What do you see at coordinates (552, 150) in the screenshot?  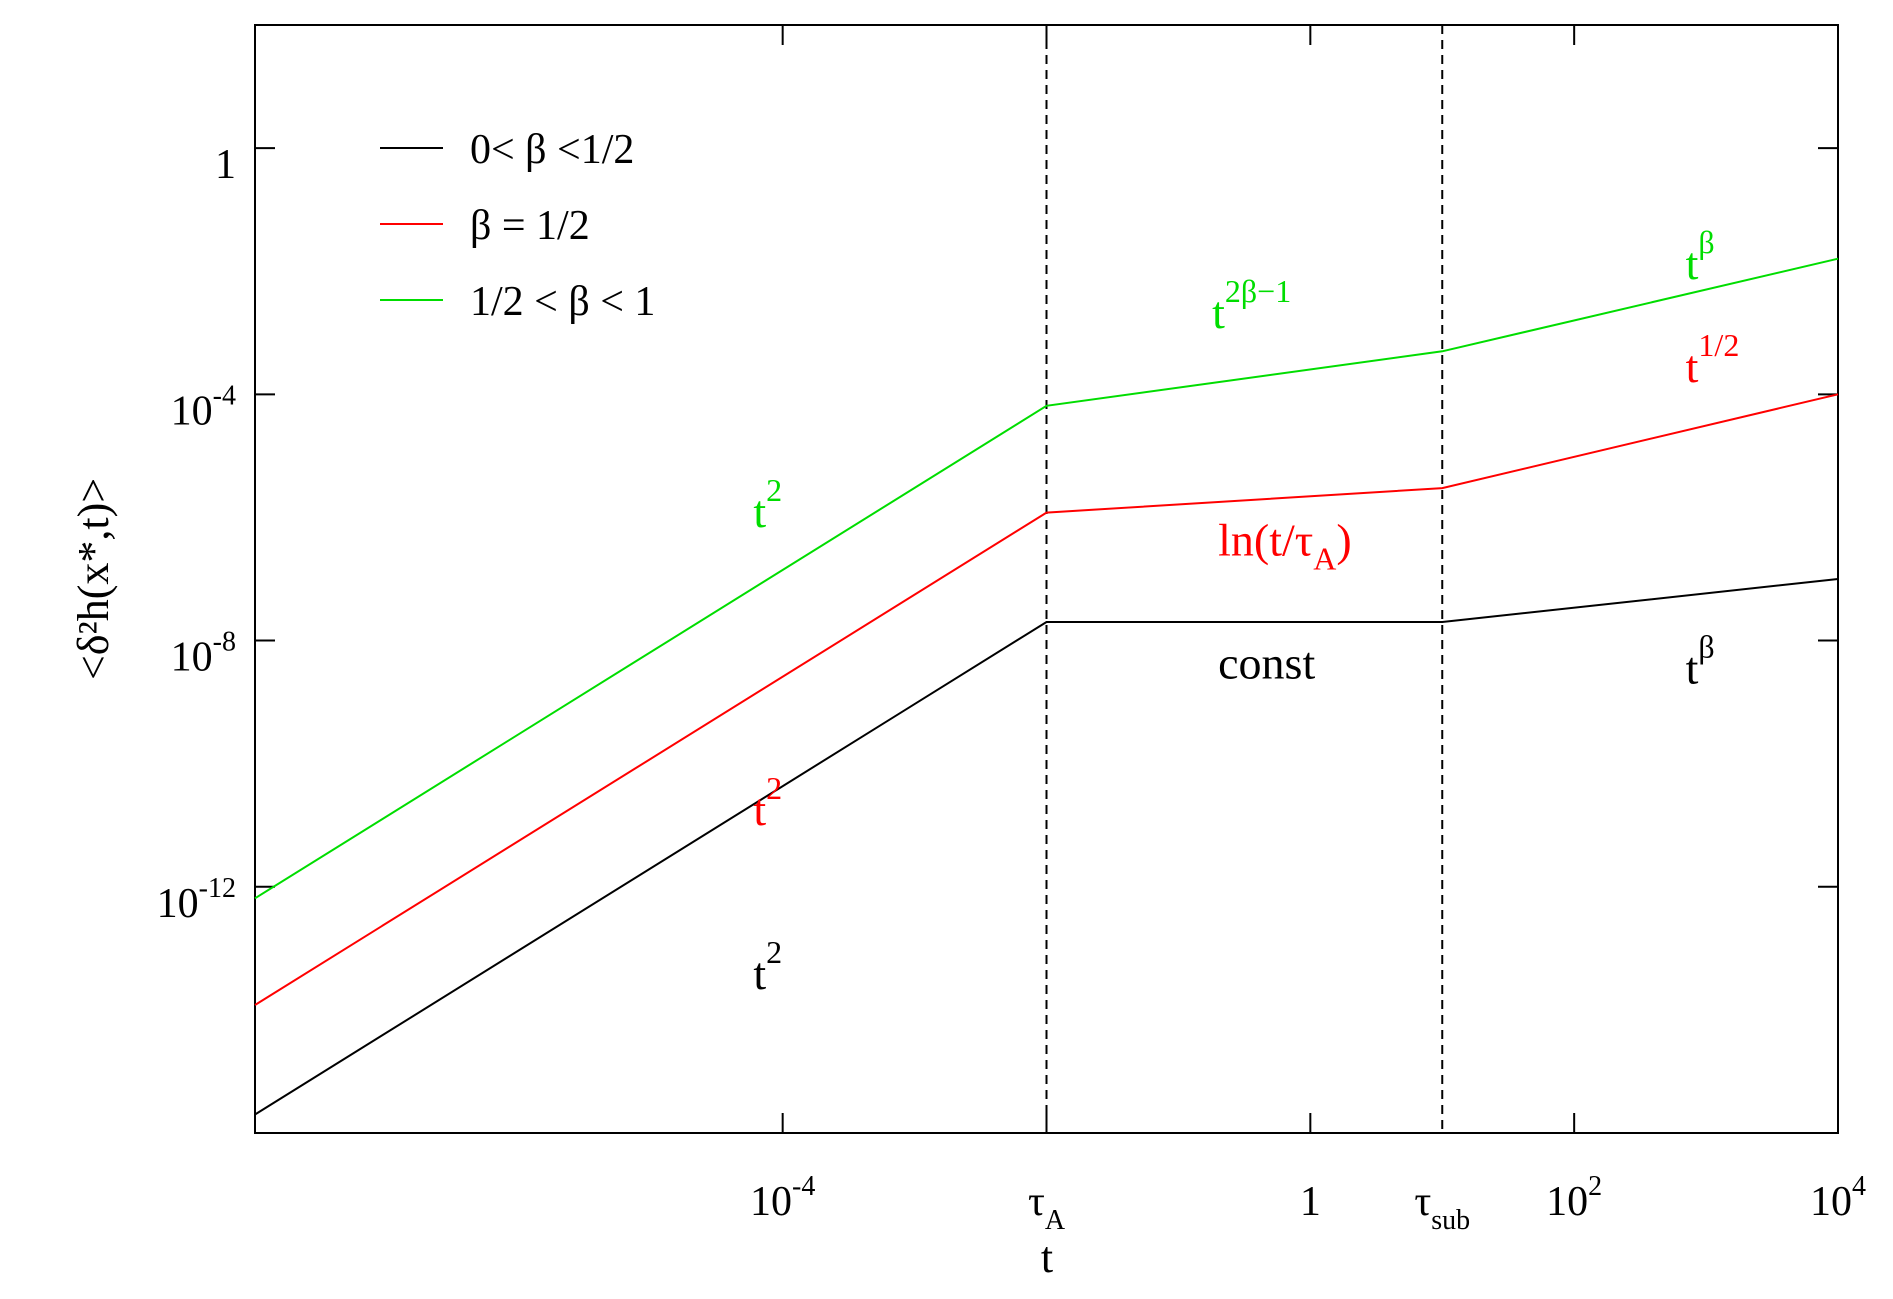 I see `legend-label-0: 0< β <1/2` at bounding box center [552, 150].